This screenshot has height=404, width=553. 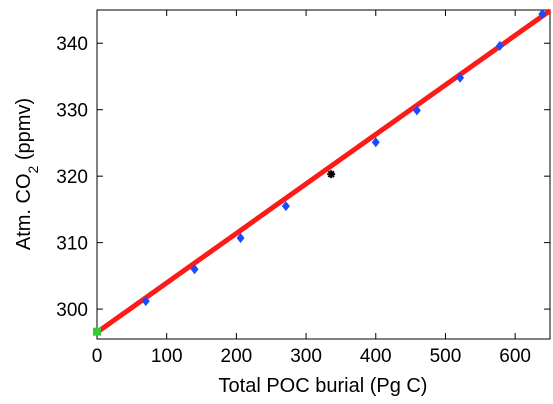 What do you see at coordinates (97, 356) in the screenshot?
I see `x-tick-label-0: 0` at bounding box center [97, 356].